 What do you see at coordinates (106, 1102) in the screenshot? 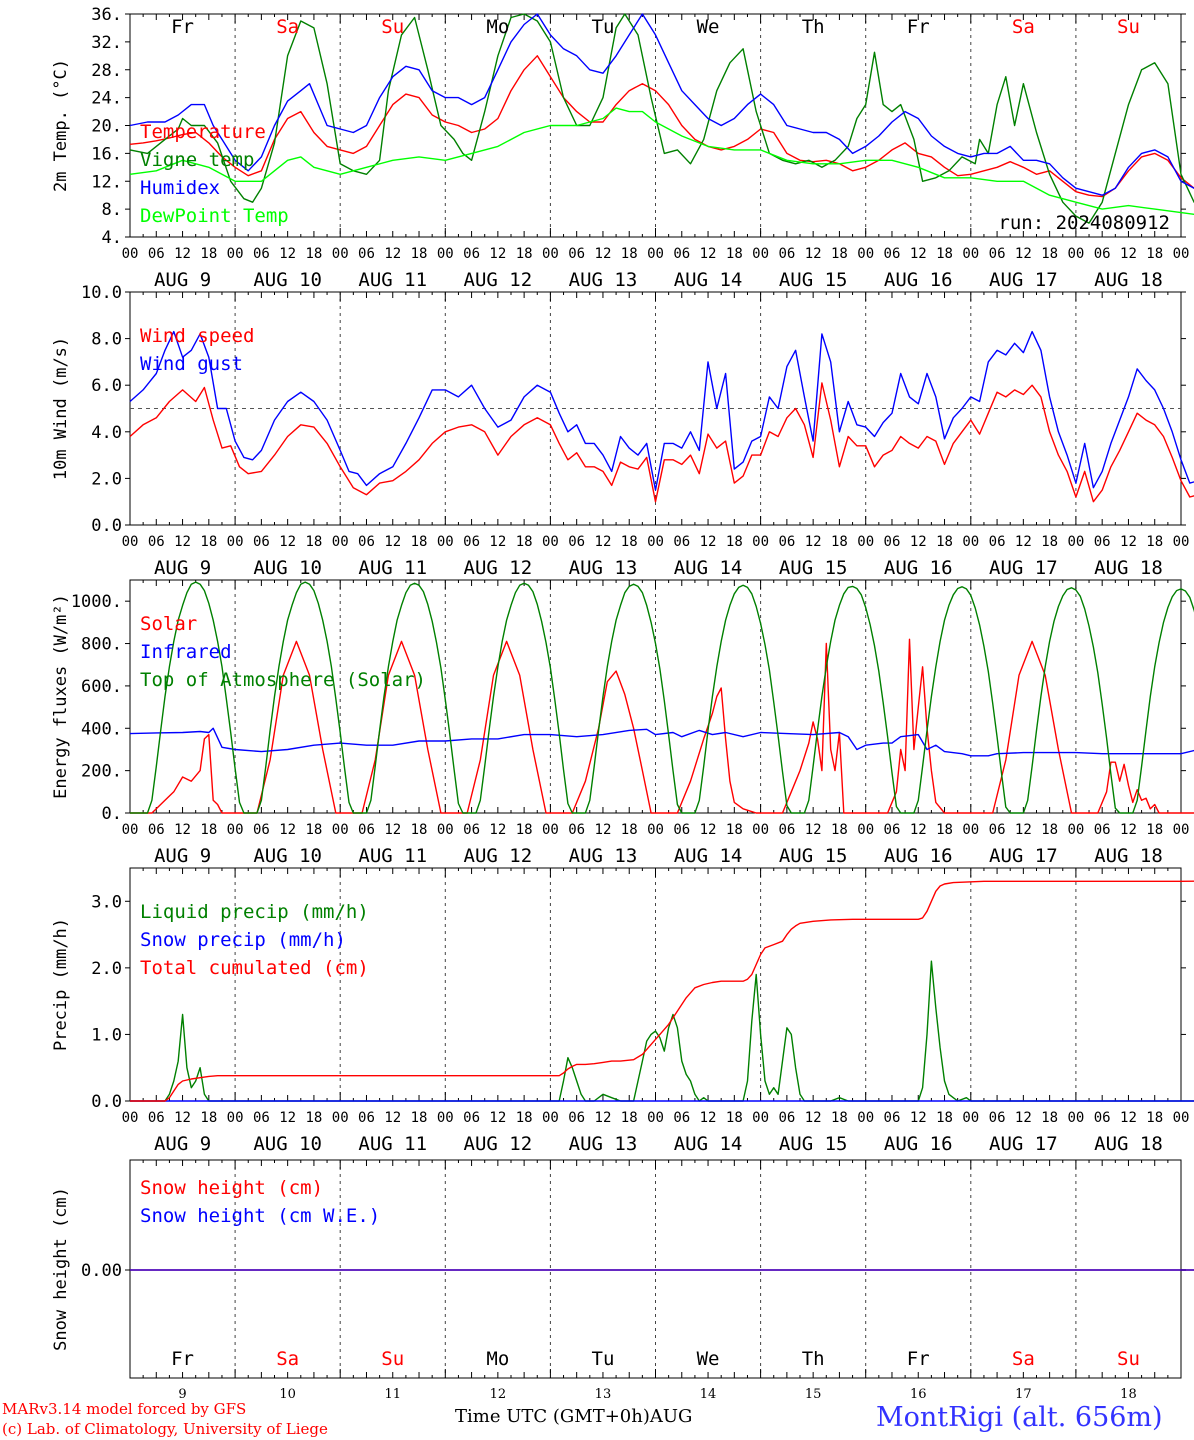
I see `y-tick-label: 0.0` at bounding box center [106, 1102].